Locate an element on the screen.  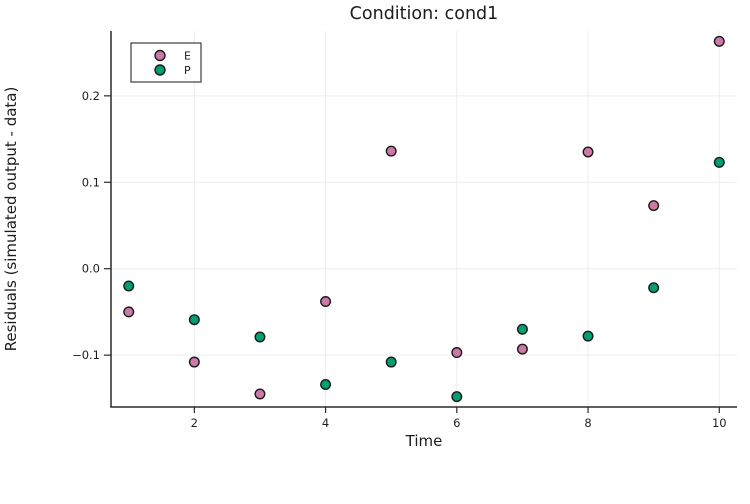
x-tick-label: 4 is located at coordinates (325, 423).